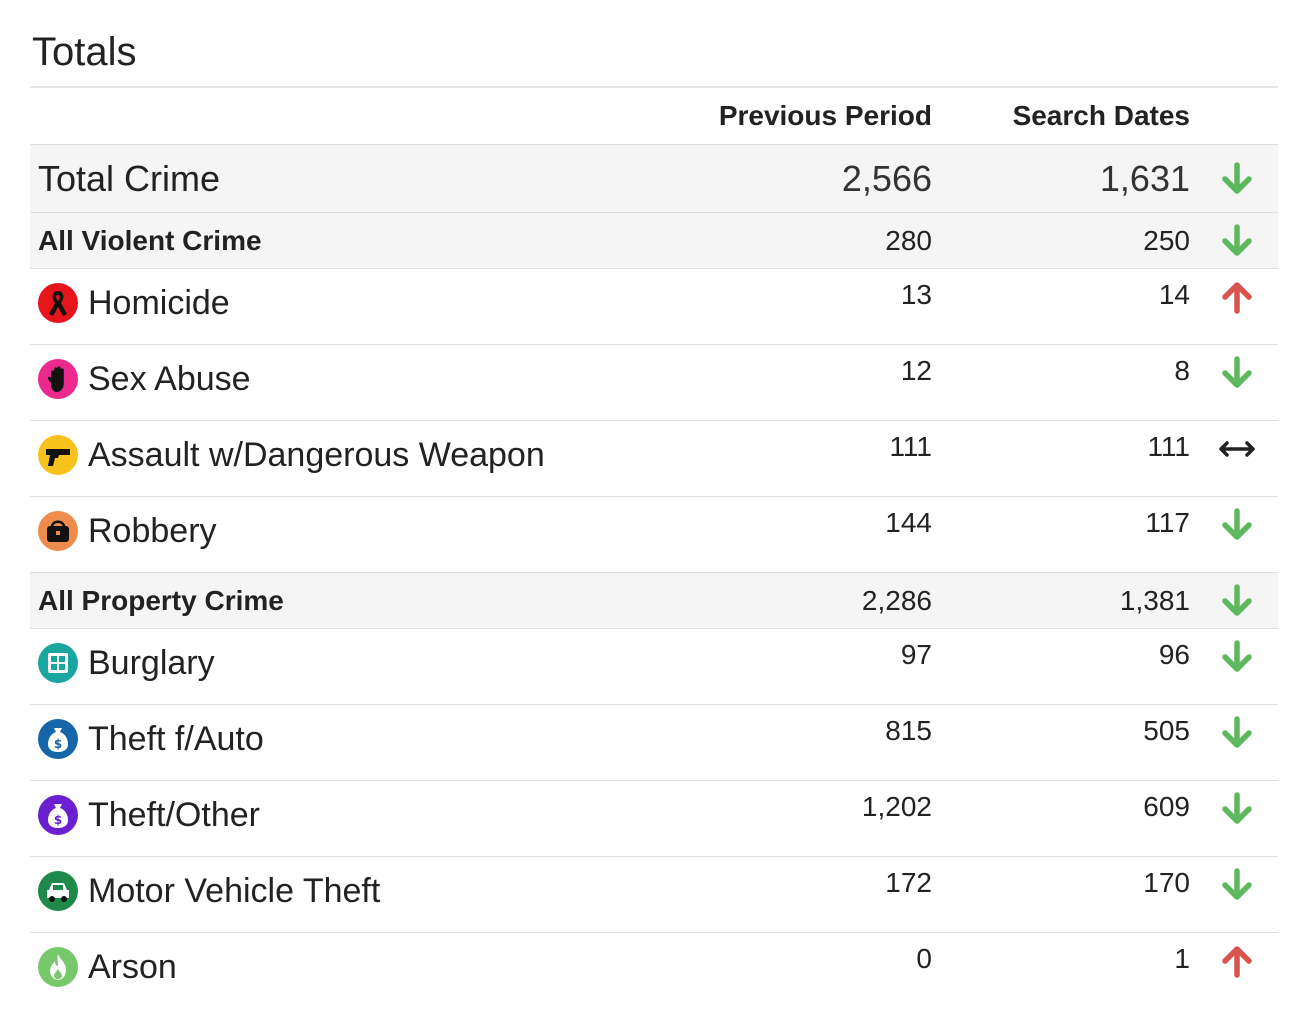 The width and height of the screenshot is (1310, 1012). I want to click on crime-row-theft-f-auto: $ Theft f/Auto 815 505, so click(654, 742).